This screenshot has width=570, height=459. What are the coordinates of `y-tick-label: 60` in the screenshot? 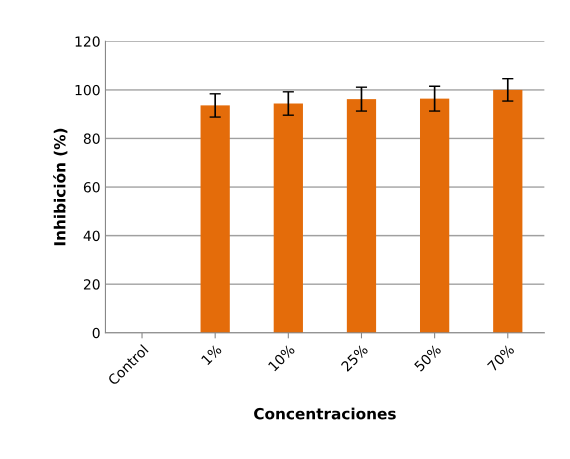 It's located at (92, 187).